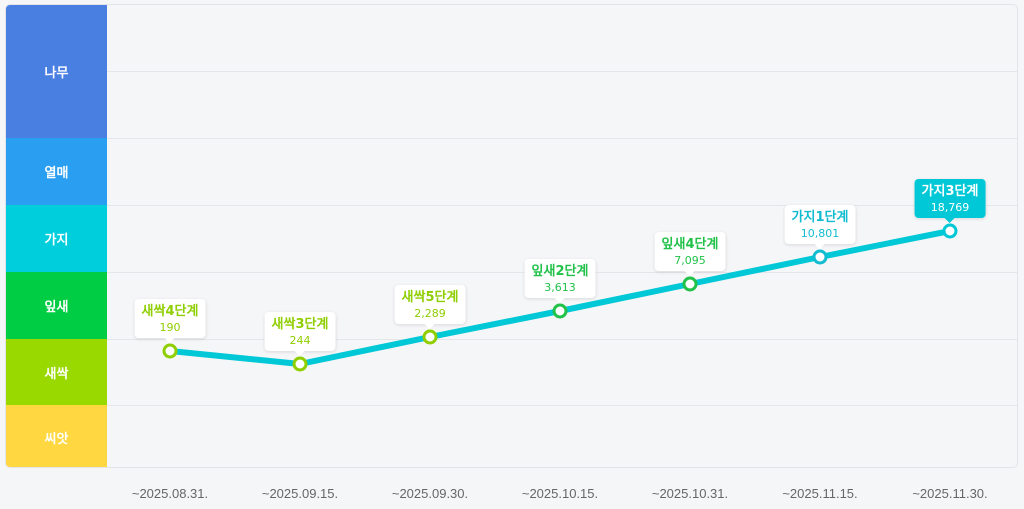 This screenshot has height=509, width=1024. Describe the element at coordinates (950, 191) in the screenshot. I see `tooltip-stage-label: 가지3단계` at that location.